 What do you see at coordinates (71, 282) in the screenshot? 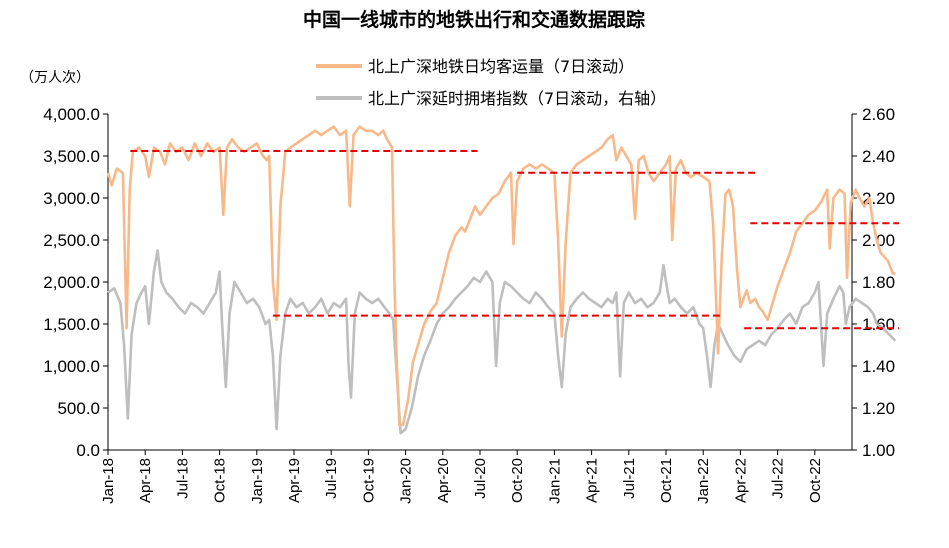
I see `left-tick-label: 2,000.0` at bounding box center [71, 282].